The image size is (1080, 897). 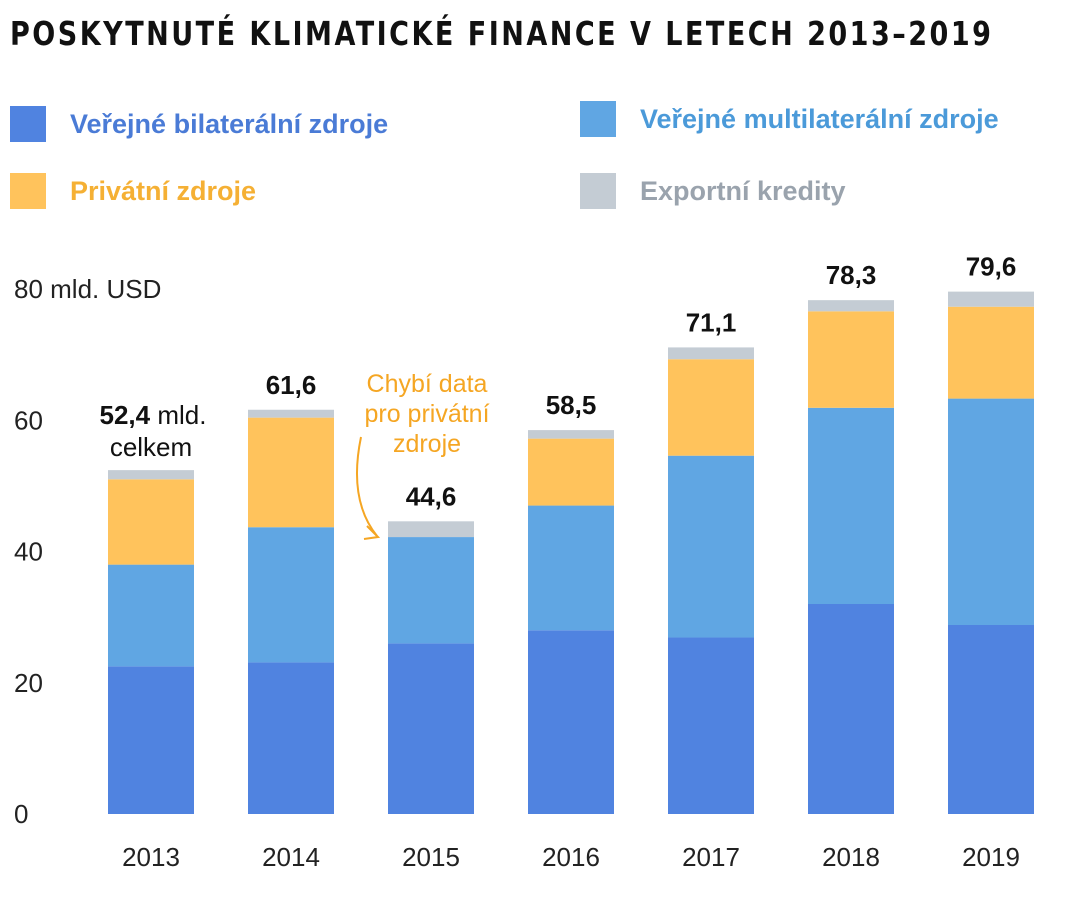 What do you see at coordinates (431, 857) in the screenshot?
I see `x-tick-label: 2015` at bounding box center [431, 857].